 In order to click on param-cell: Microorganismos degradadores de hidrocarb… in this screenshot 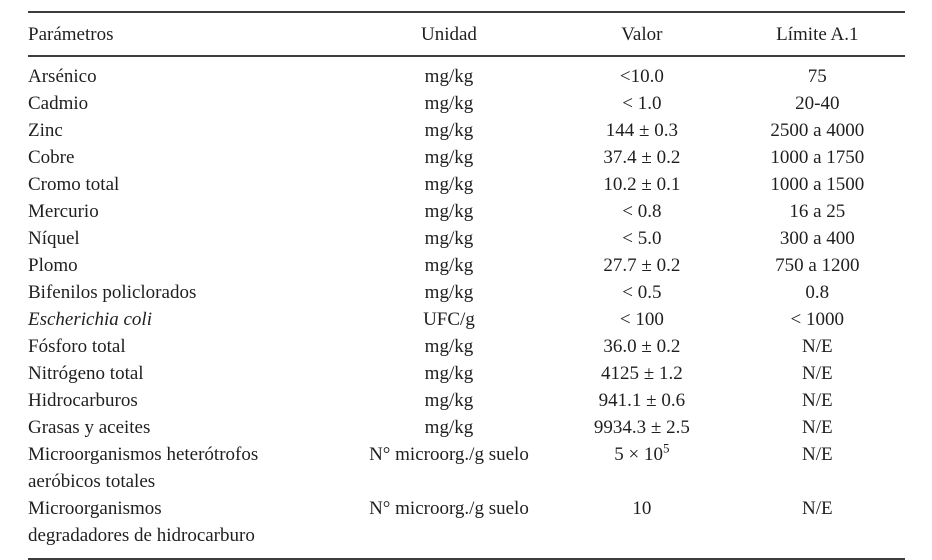, I will do `click(141, 522)`.